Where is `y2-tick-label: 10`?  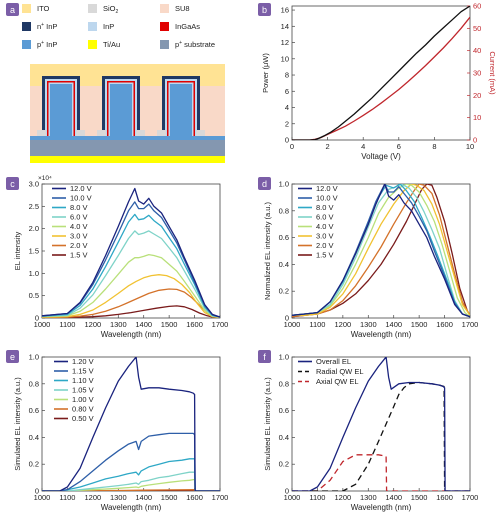 y2-tick-label: 10 is located at coordinates (477, 117).